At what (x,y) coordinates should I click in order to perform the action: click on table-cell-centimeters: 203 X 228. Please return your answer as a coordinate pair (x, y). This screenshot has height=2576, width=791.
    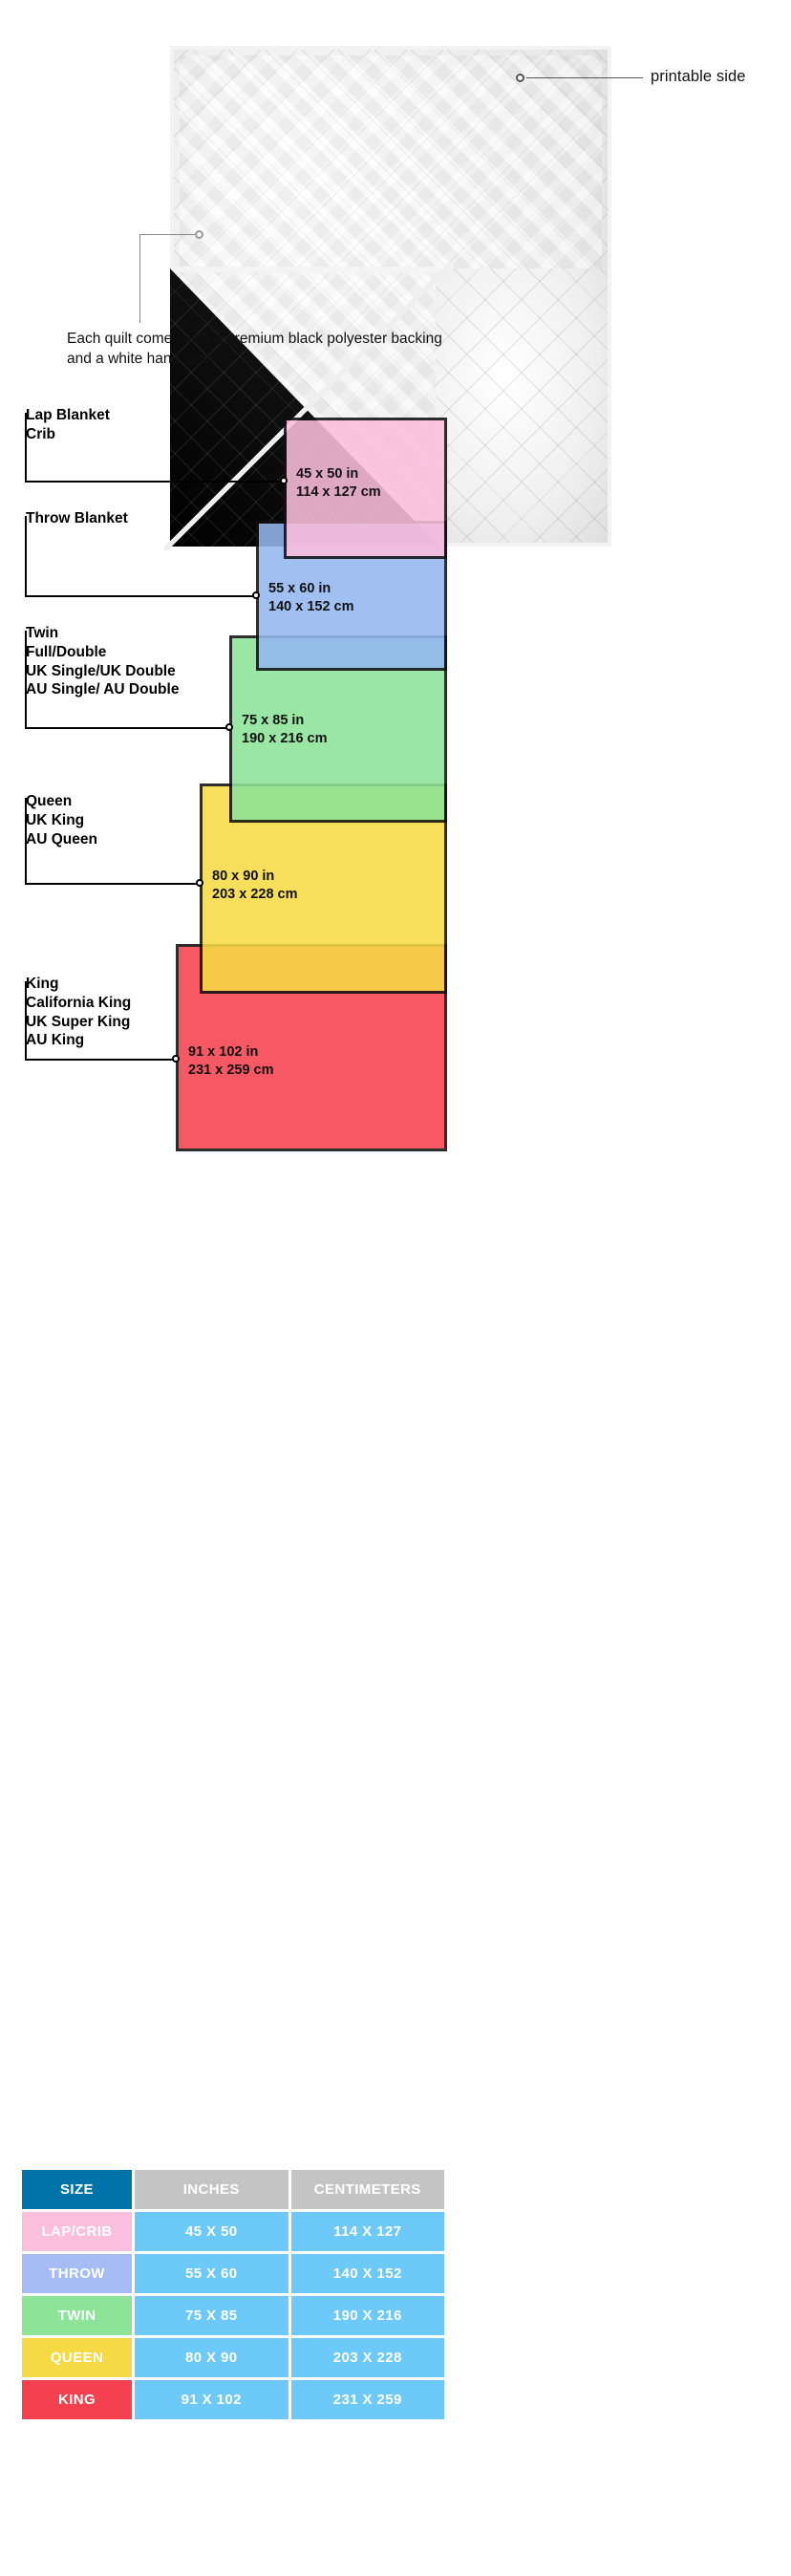
    Looking at the image, I should click on (367, 2357).